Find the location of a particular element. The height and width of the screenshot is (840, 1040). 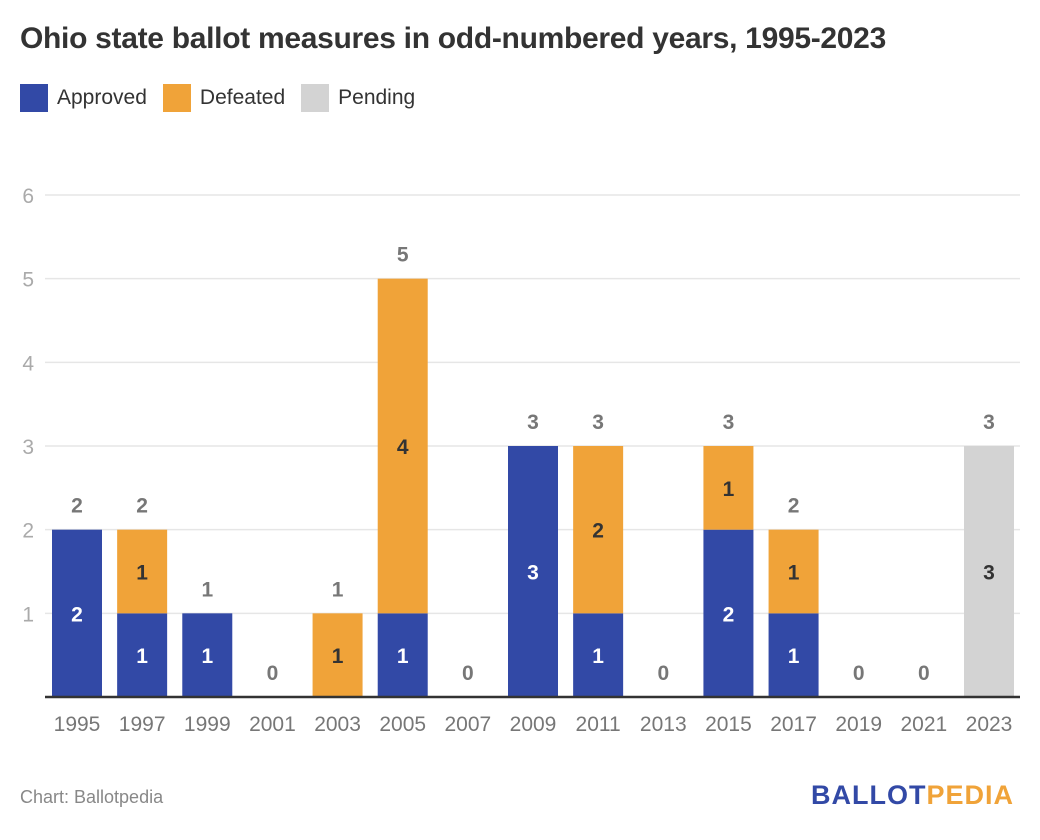

x-tick-label: 2007 is located at coordinates (467, 724).